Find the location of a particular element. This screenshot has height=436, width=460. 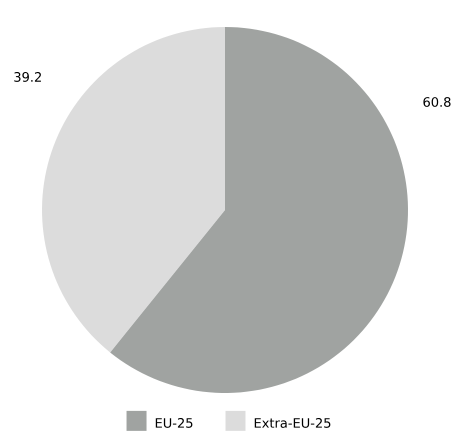

legend-label: EU-25 is located at coordinates (174, 423).